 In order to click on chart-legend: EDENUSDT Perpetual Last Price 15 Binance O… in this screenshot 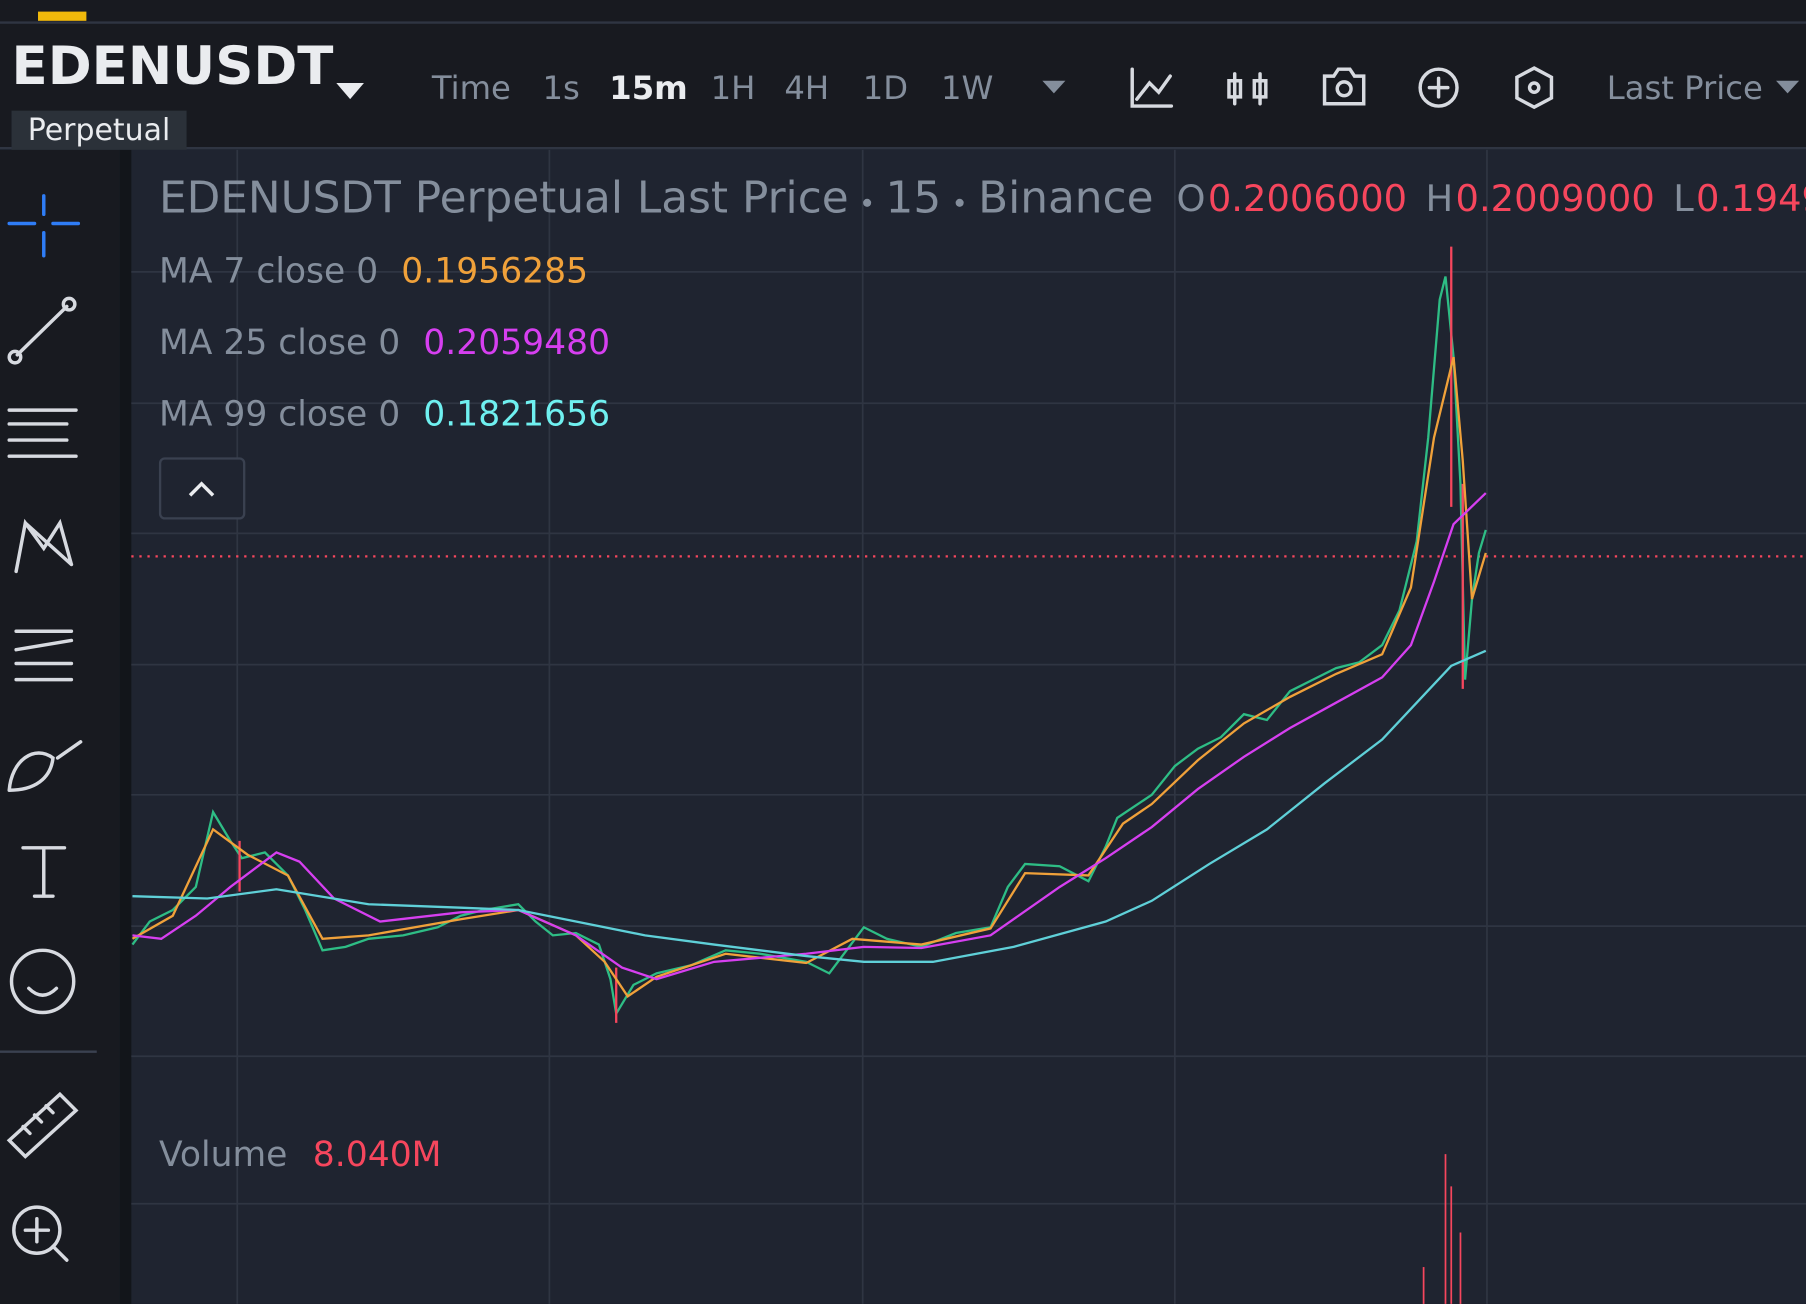, I will do `click(982, 198)`.